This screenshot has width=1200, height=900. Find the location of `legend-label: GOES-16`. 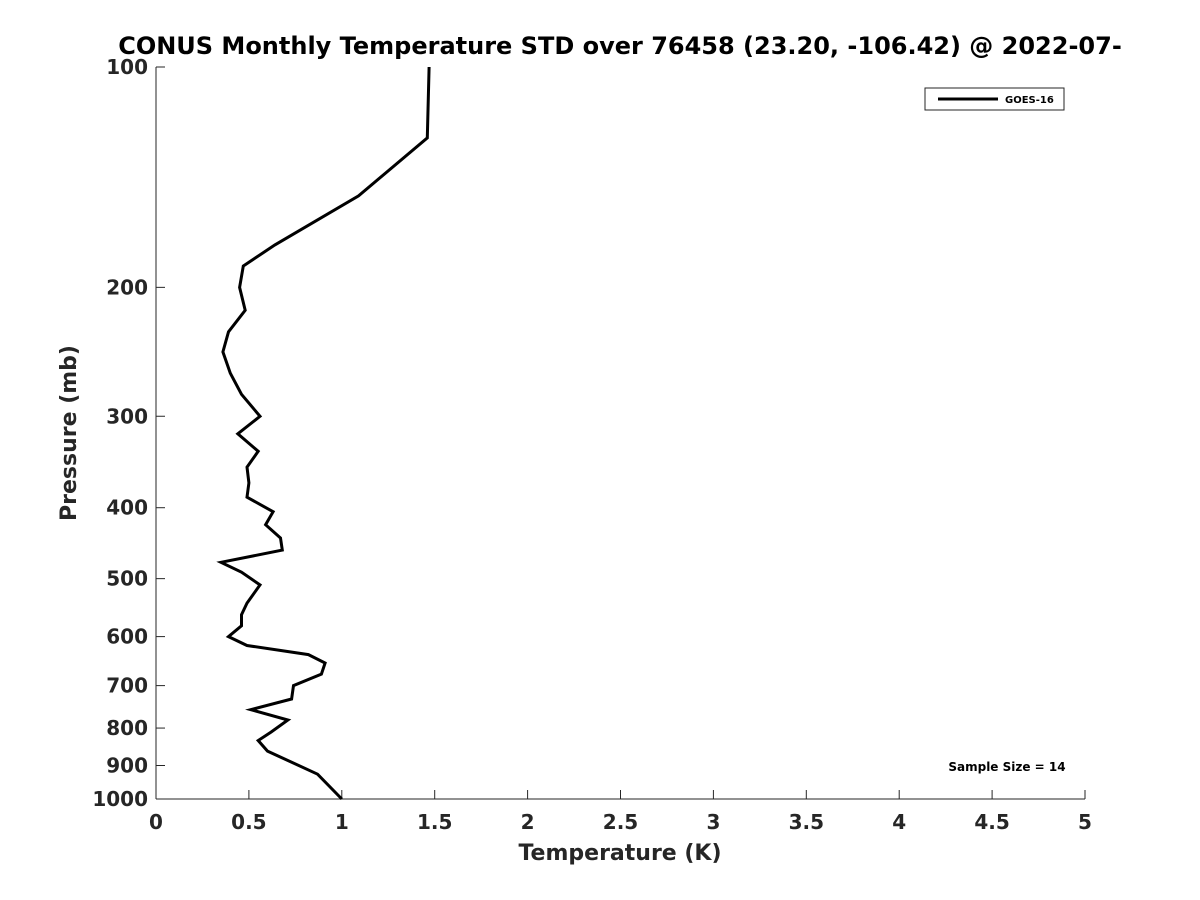

legend-label: GOES-16 is located at coordinates (1029, 100).